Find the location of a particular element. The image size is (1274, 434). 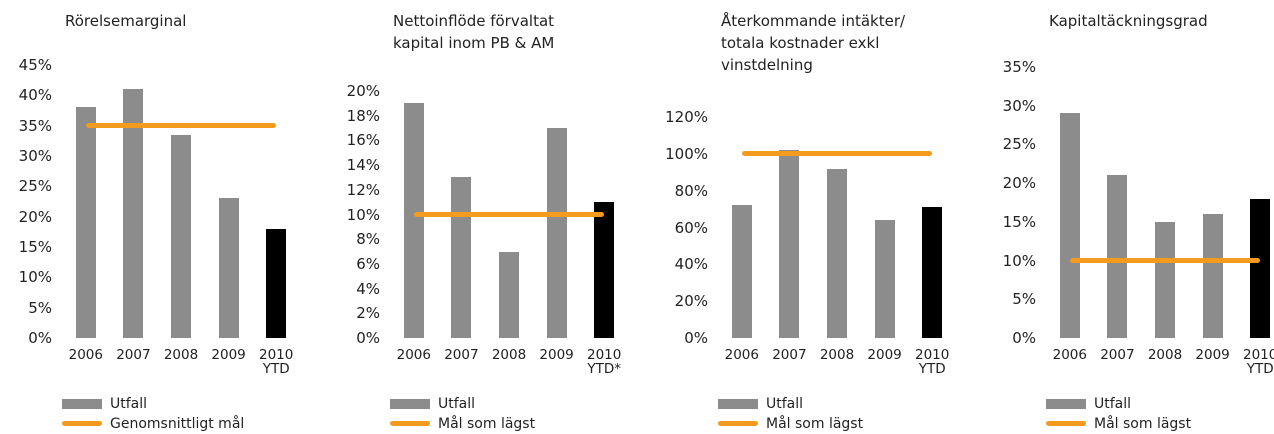

y-tick-label: 6% is located at coordinates (368, 263).